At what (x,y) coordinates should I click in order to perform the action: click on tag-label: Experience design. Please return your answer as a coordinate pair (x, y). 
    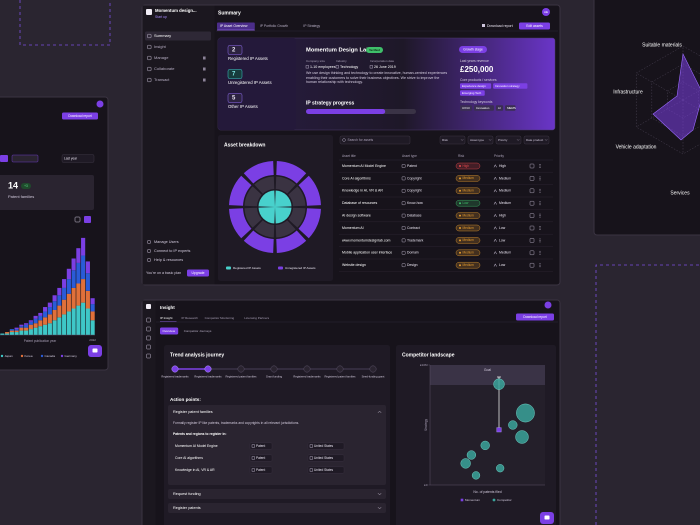
    Looking at the image, I should click on (474, 86).